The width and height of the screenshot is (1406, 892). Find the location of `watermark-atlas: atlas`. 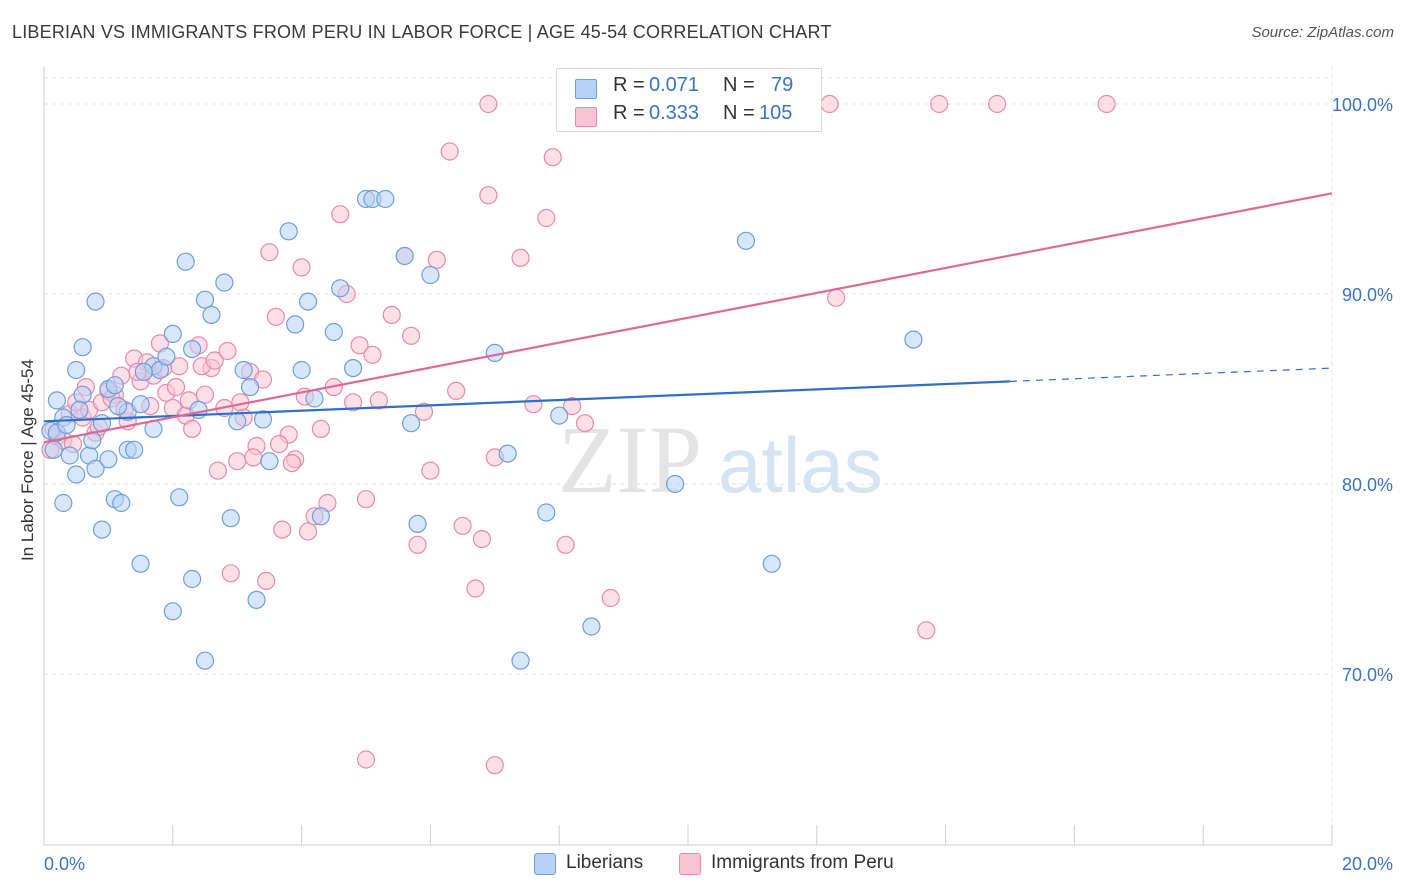

watermark-atlas: atlas is located at coordinates (800, 465).